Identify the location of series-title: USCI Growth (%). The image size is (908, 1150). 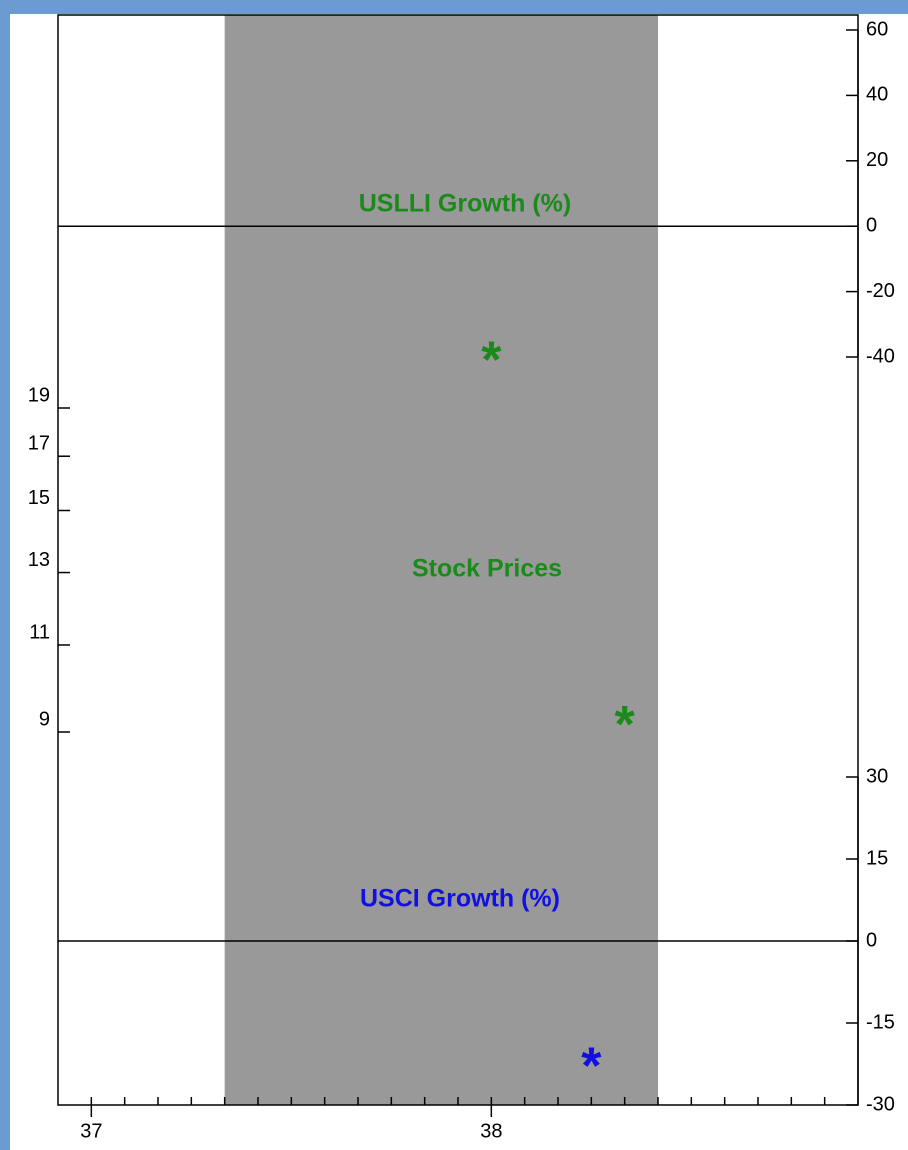
(460, 899).